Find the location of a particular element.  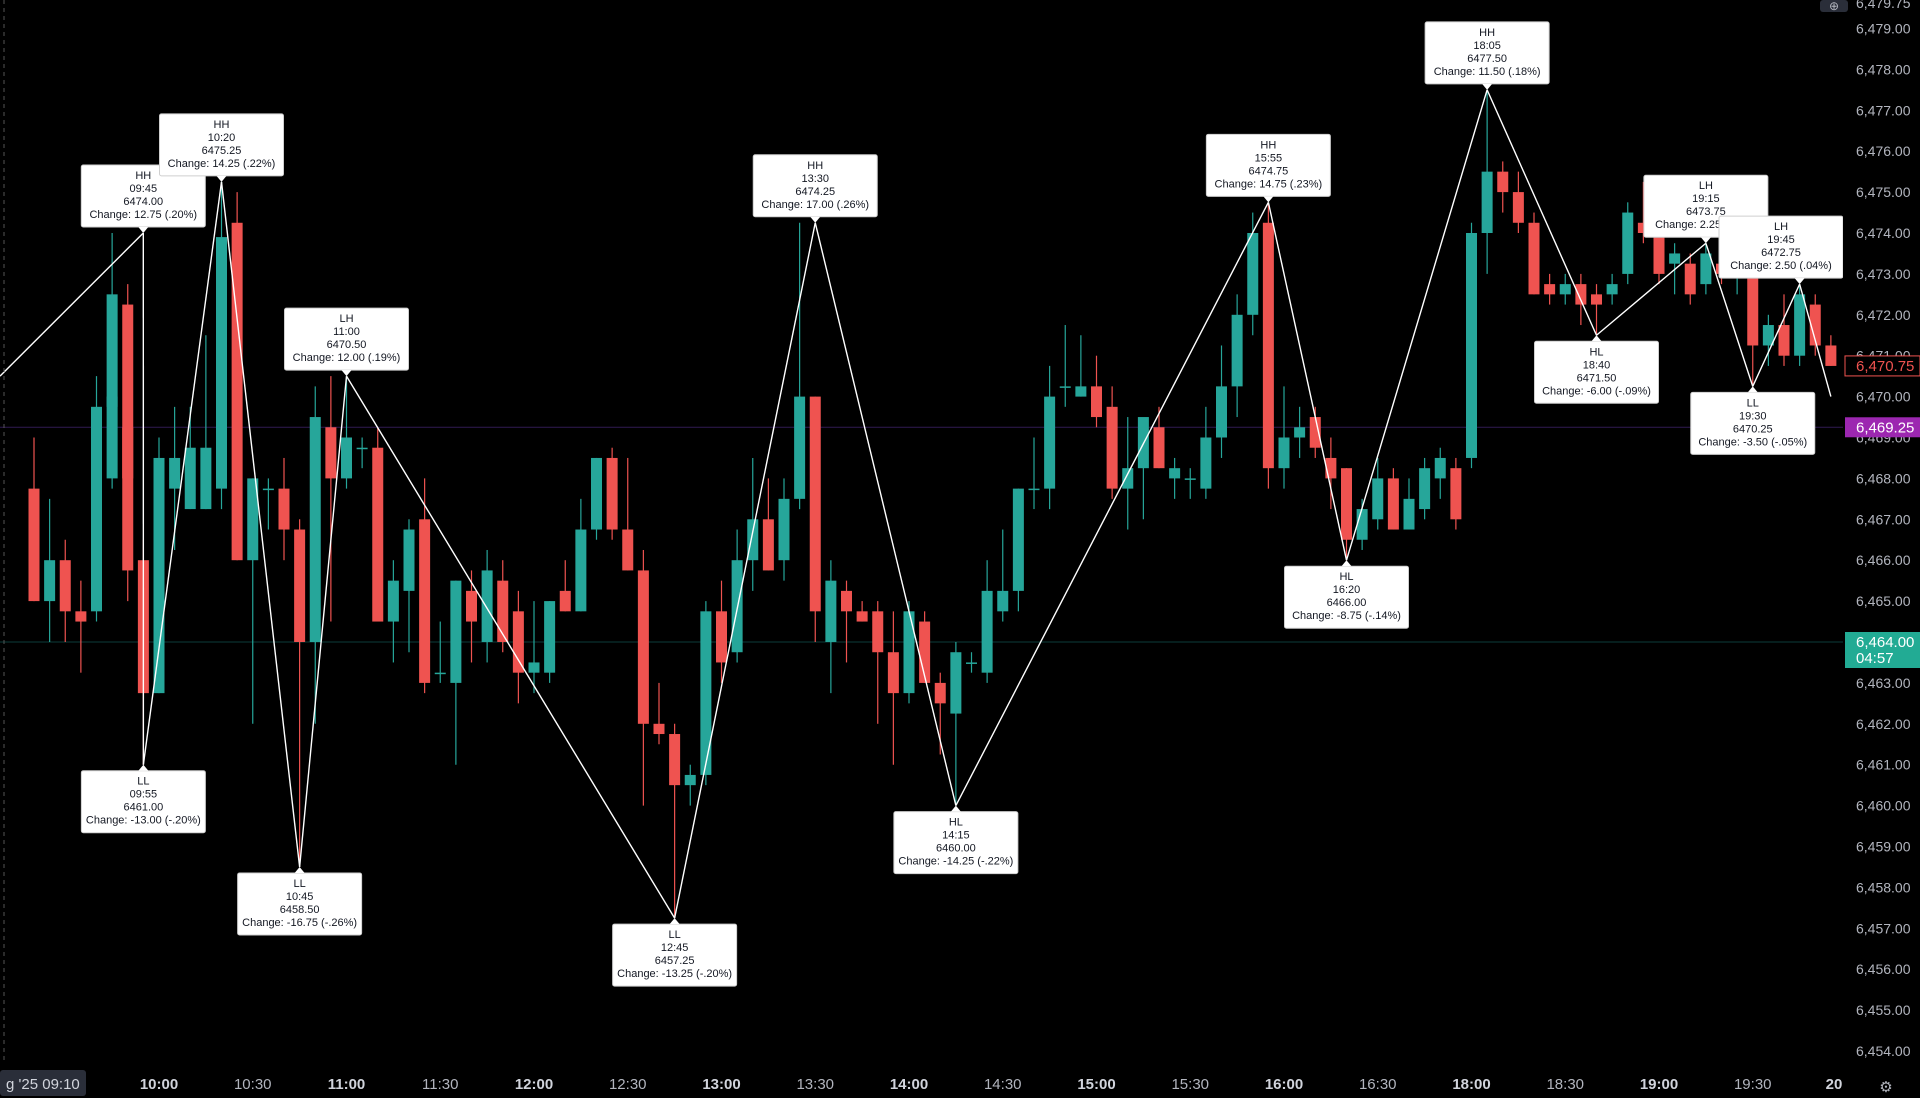

swing-label-type: LH is located at coordinates (1781, 227).